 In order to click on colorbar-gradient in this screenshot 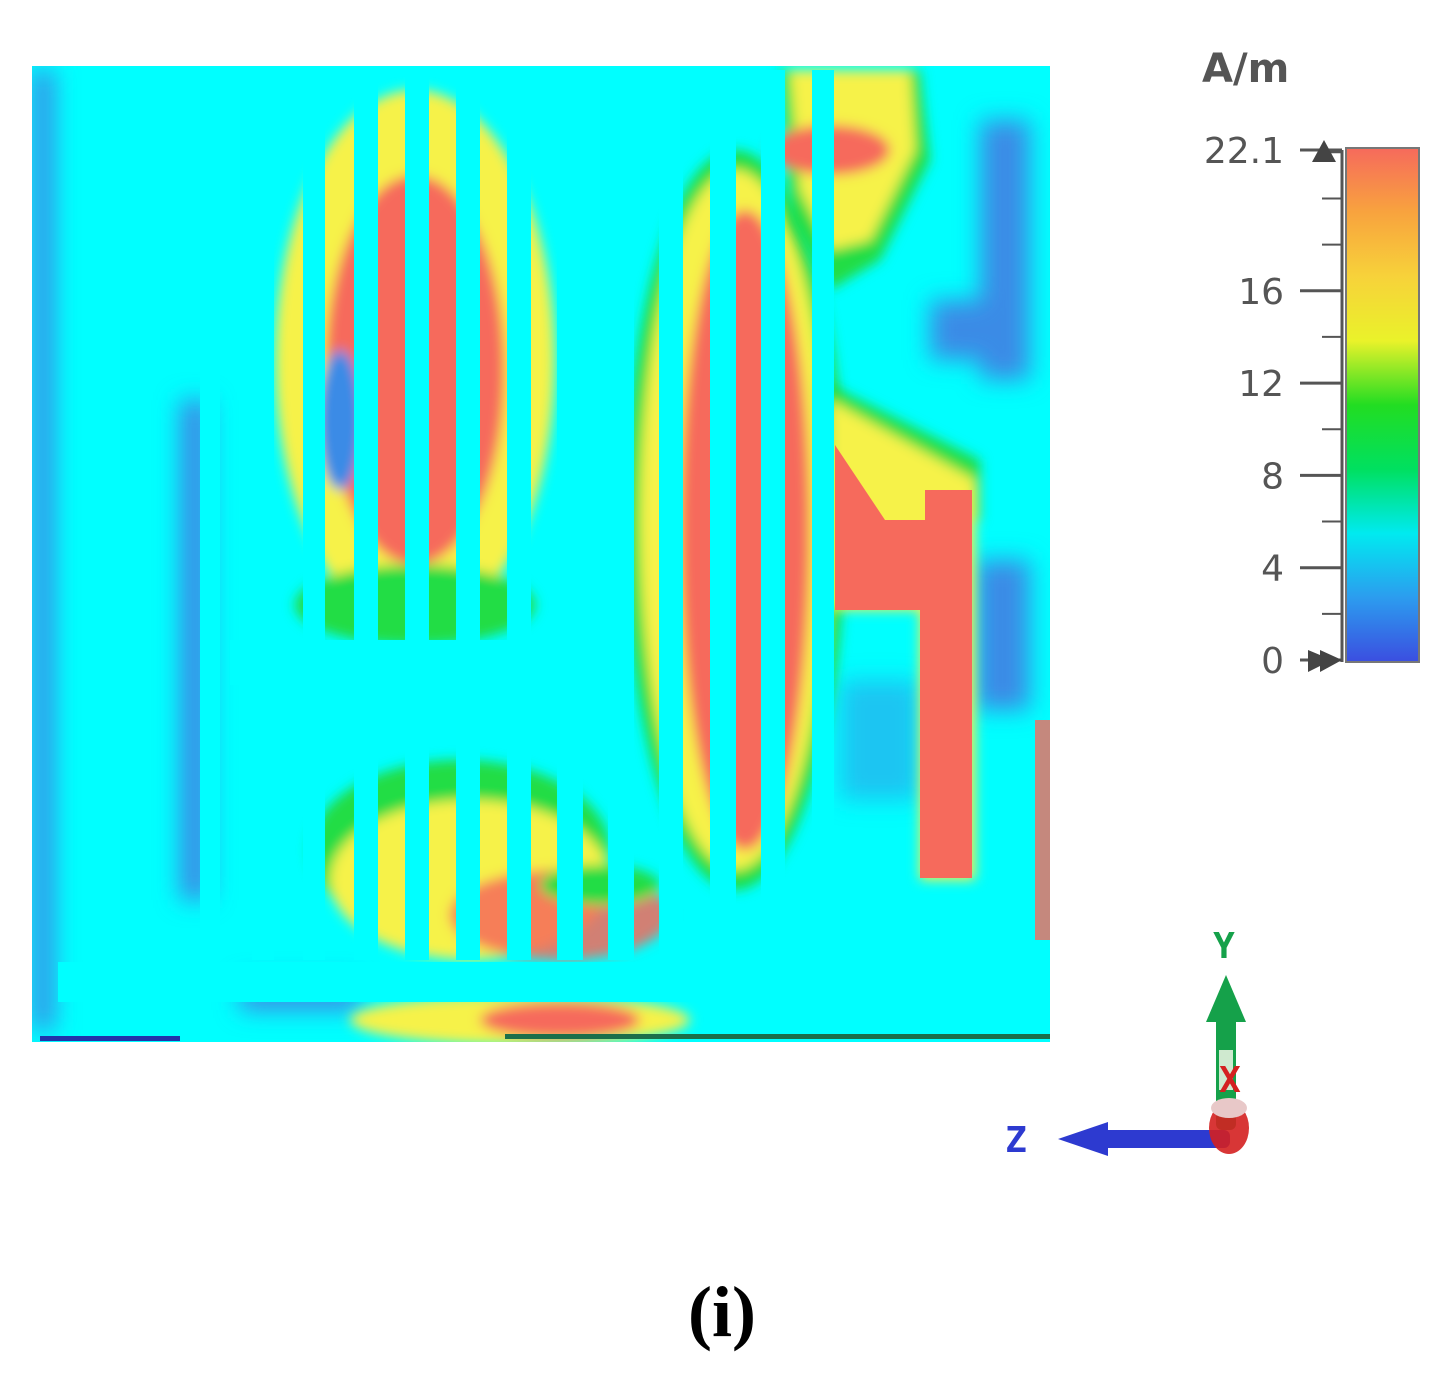, I will do `click(1382, 405)`.